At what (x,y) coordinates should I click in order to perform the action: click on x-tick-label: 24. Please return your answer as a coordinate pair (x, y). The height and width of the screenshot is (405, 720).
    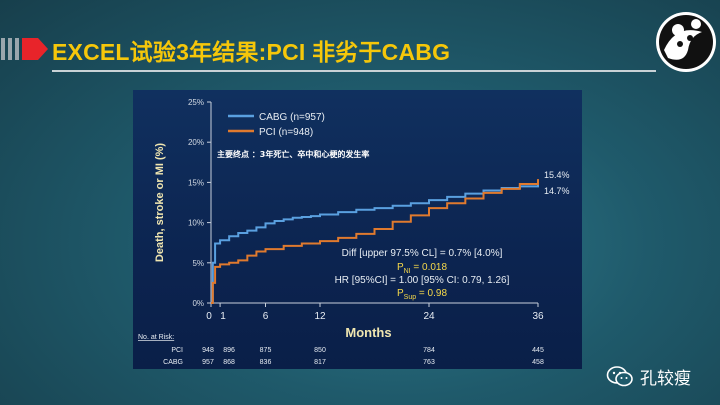
    Looking at the image, I should click on (429, 316).